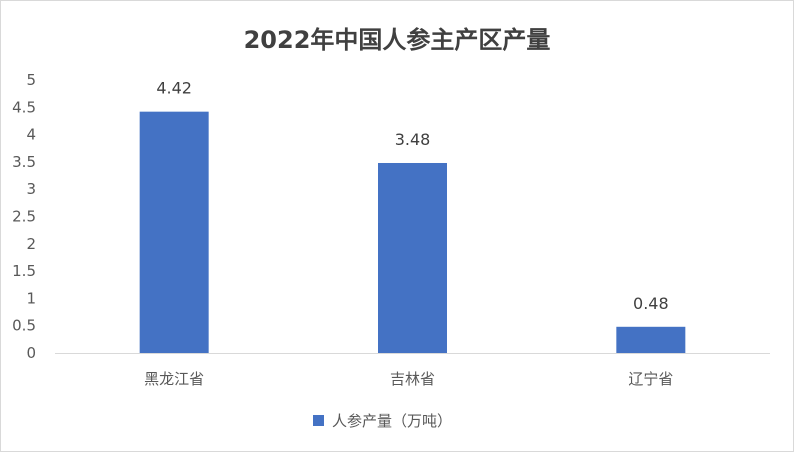 The image size is (794, 452). I want to click on data-label: 0.48, so click(651, 303).